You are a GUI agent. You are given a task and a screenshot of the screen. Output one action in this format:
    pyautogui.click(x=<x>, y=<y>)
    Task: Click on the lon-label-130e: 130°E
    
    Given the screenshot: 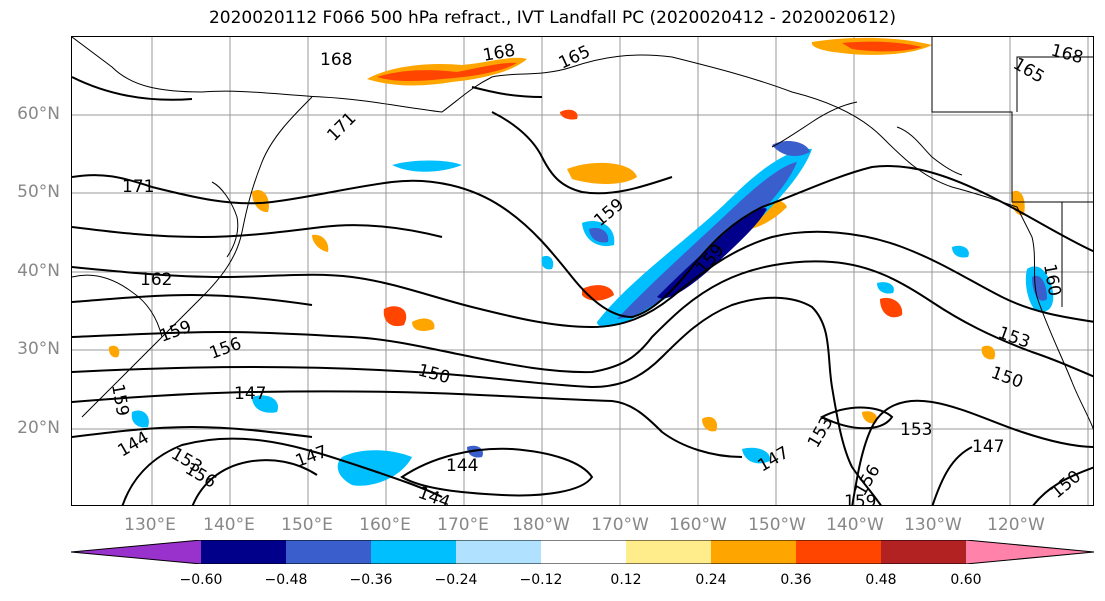 What is the action you would take?
    pyautogui.click(x=150, y=525)
    